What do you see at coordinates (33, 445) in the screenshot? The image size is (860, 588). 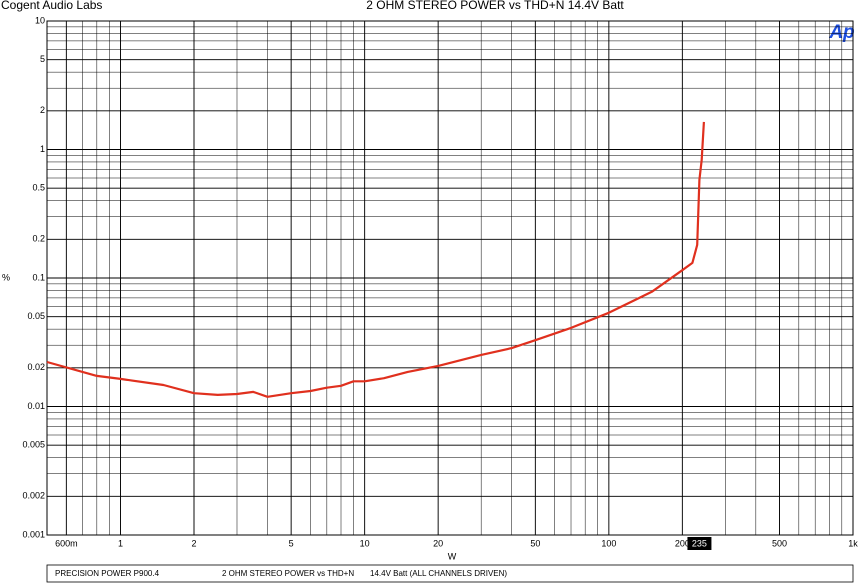 I see `y-tick-label: 0.005` at bounding box center [33, 445].